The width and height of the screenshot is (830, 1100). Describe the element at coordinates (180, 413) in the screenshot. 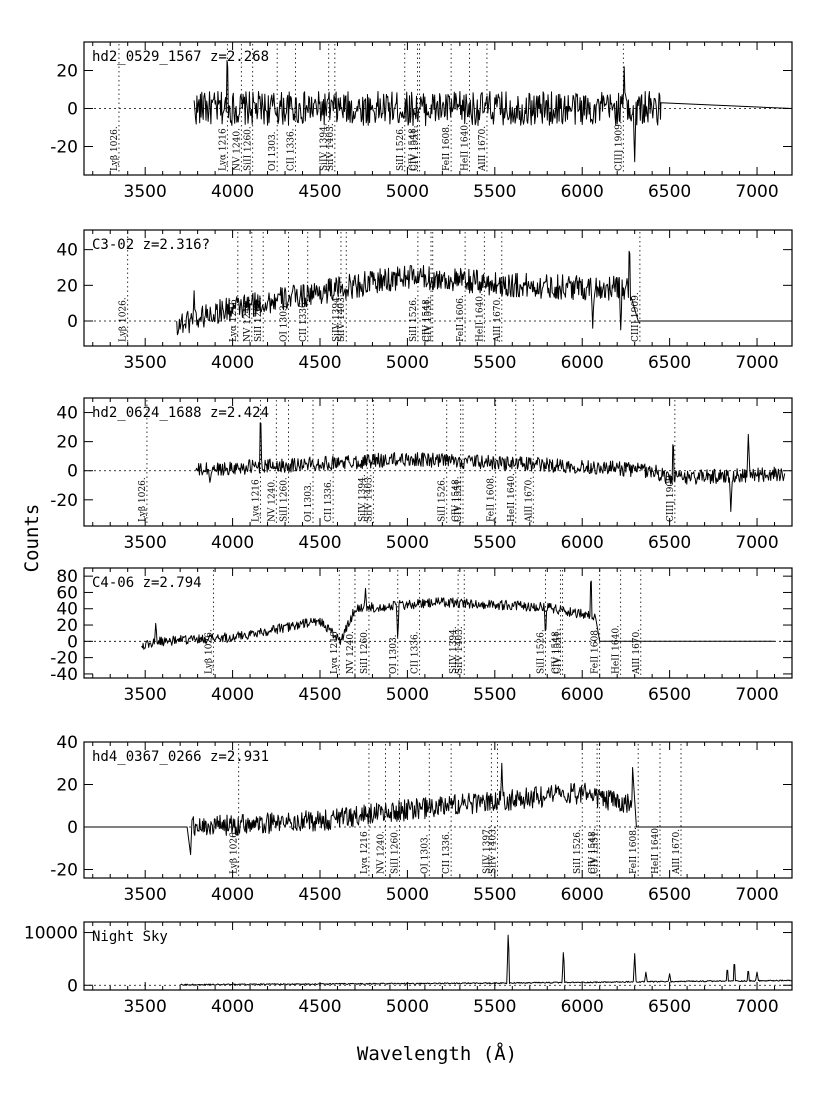

I see `panel-label: hd2_0624_1688 z=2.424` at that location.